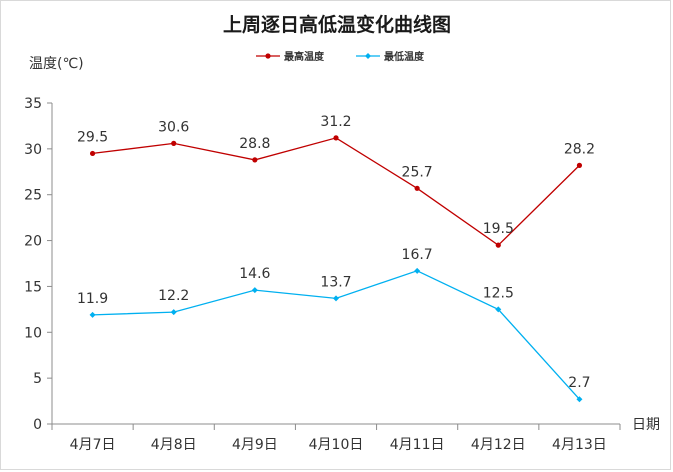 Image resolution: width=673 pixels, height=472 pixels. Describe the element at coordinates (33, 104) in the screenshot. I see `y-tick-label: 35` at that location.